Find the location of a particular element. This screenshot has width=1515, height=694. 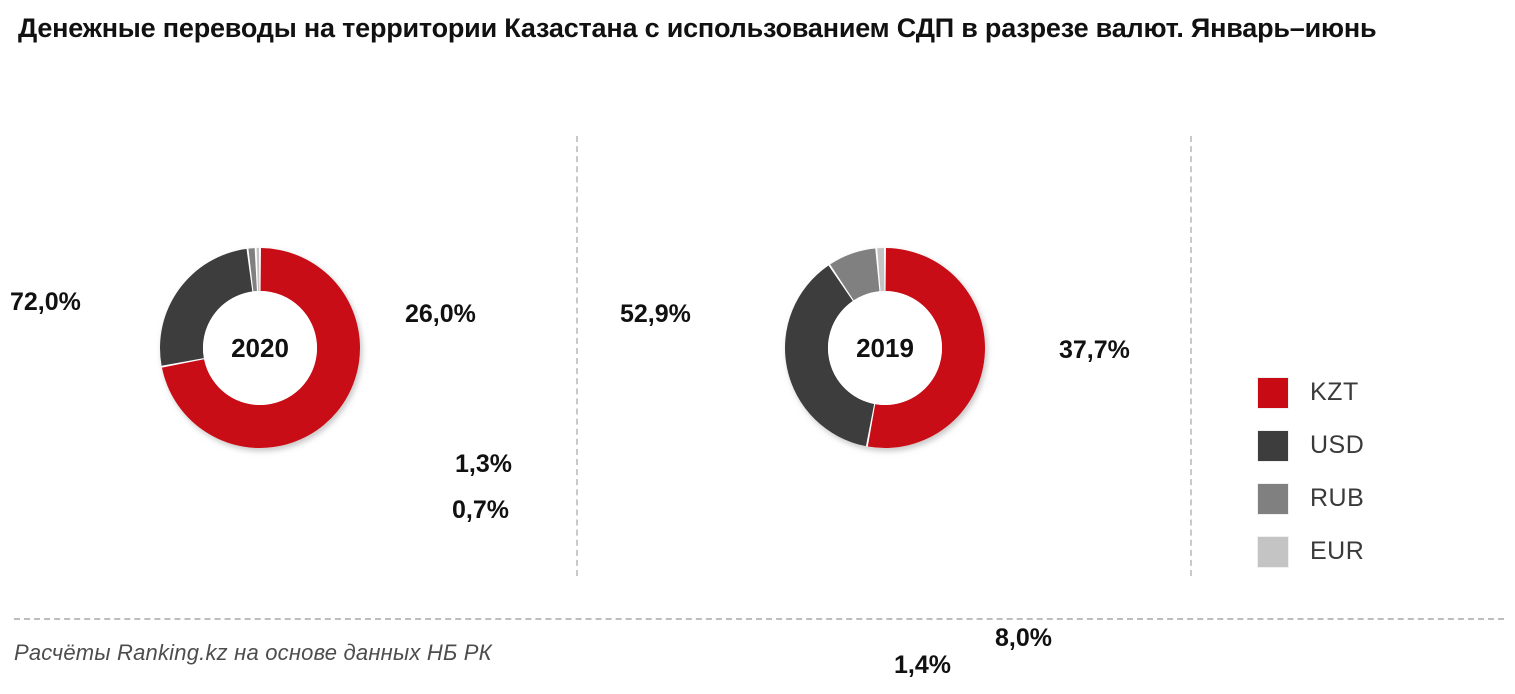

donut-2019-slice-usd is located at coordinates (830, 356).